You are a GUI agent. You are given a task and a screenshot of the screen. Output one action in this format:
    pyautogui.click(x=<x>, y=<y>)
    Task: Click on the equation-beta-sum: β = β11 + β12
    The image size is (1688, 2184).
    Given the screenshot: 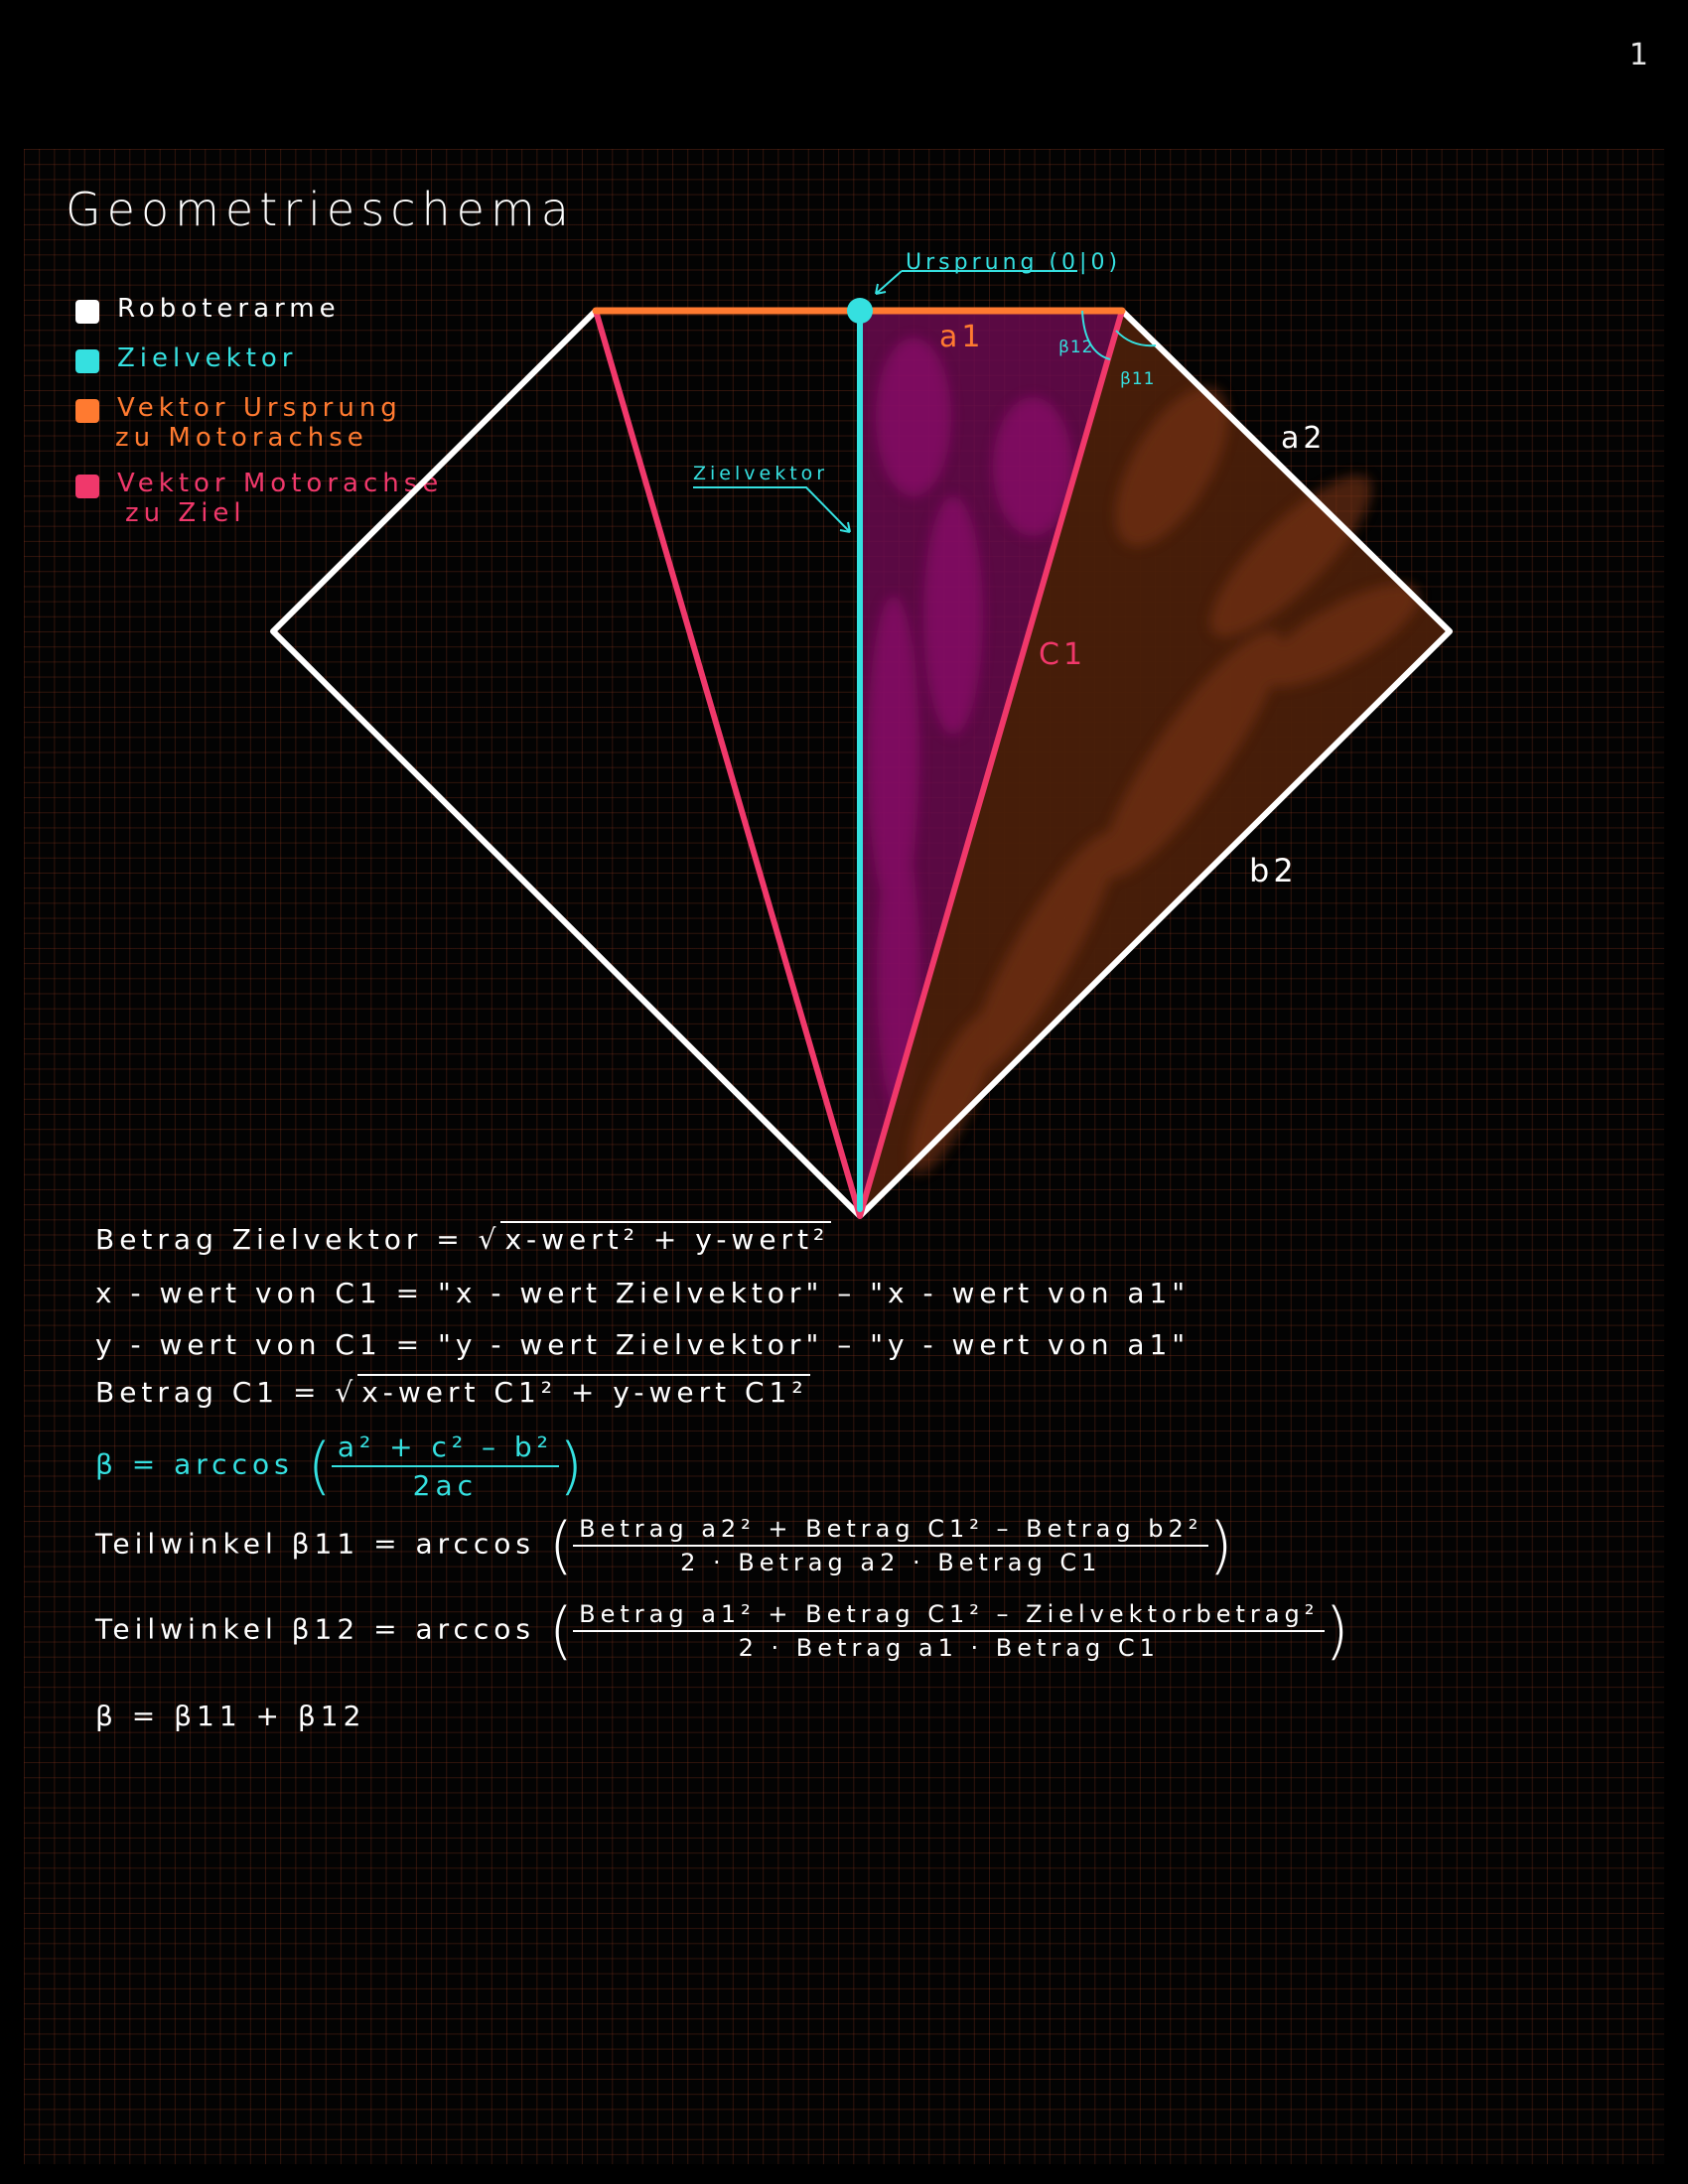 What is the action you would take?
    pyautogui.click(x=230, y=1716)
    